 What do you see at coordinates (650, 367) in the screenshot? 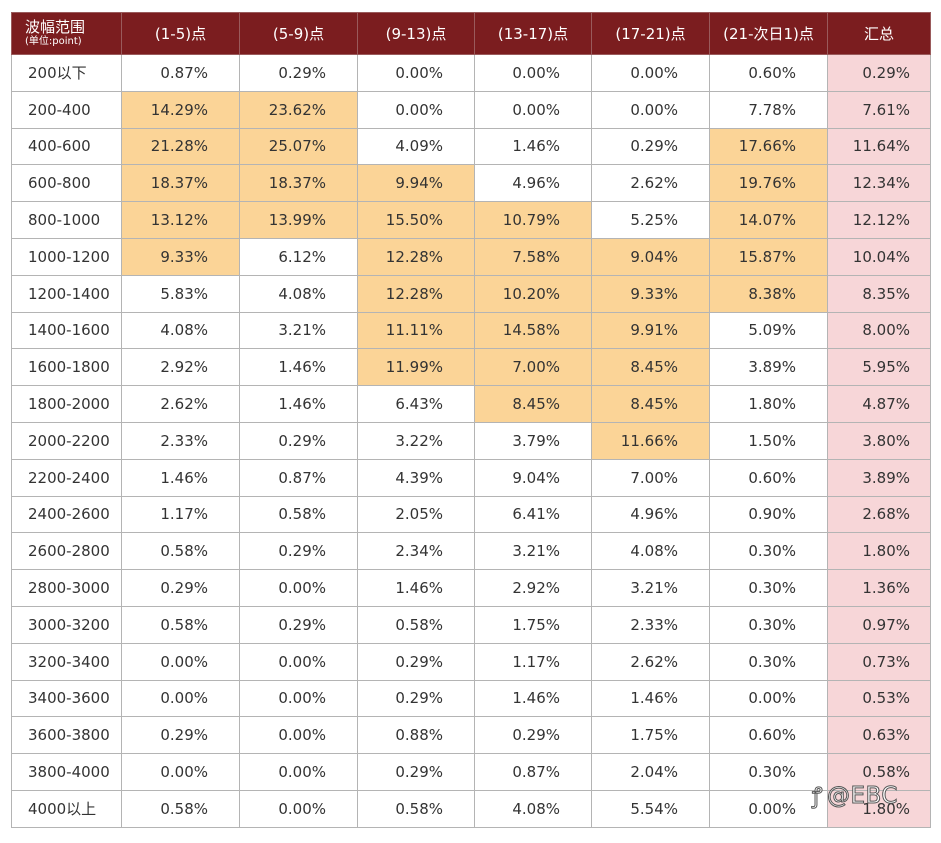
I see `value-cell: 8.45%` at bounding box center [650, 367].